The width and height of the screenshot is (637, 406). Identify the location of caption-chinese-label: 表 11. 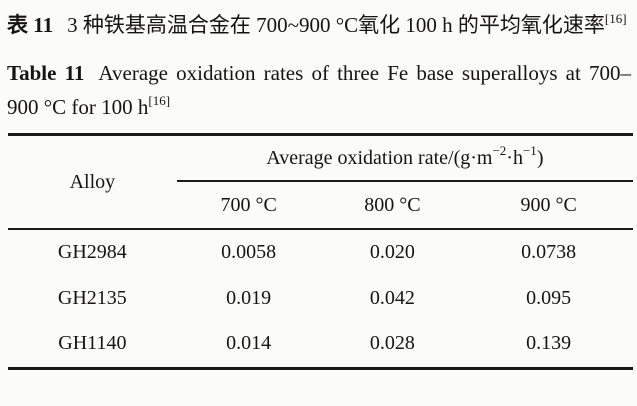
(30, 25).